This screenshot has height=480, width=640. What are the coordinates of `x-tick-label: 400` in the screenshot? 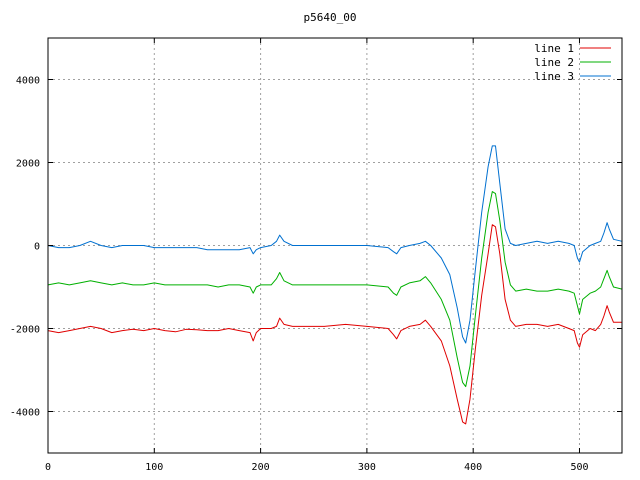 It's located at (473, 467).